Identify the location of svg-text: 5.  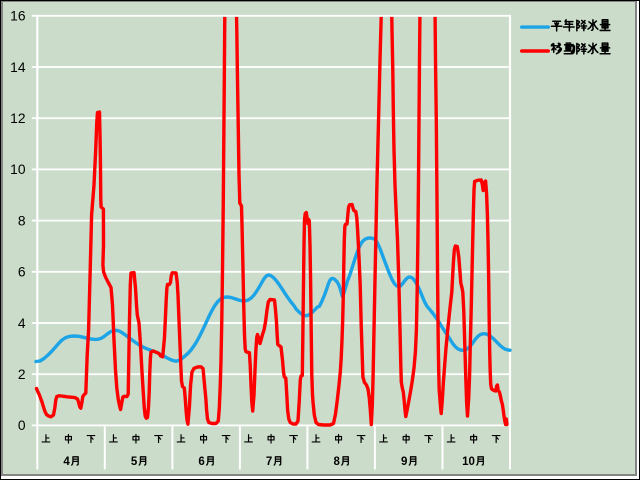
(134, 462).